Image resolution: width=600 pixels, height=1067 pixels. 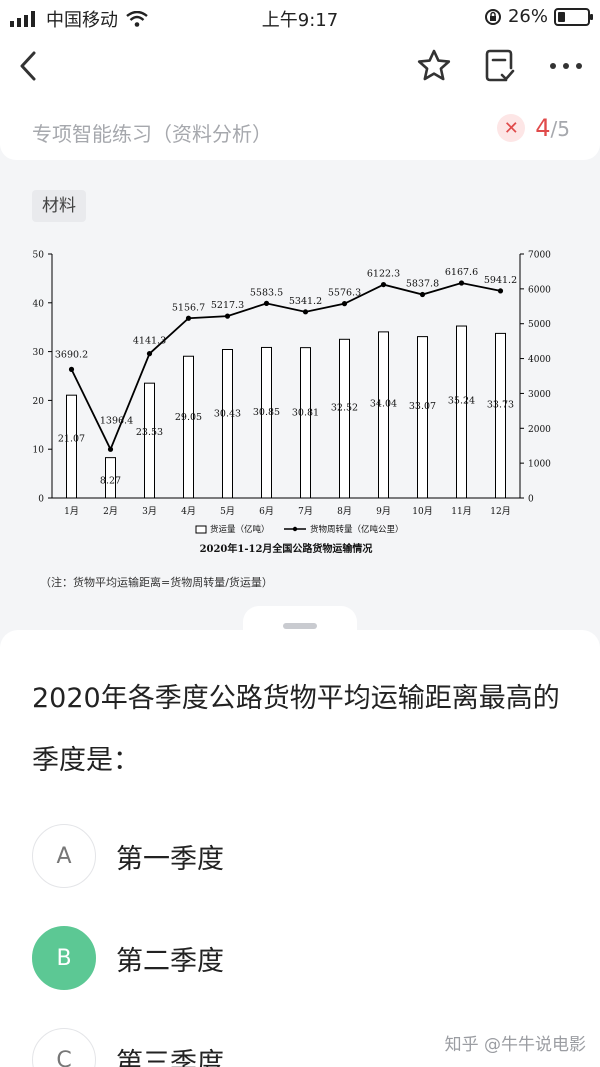 I want to click on bar-value-label: 30.81, so click(x=305, y=412).